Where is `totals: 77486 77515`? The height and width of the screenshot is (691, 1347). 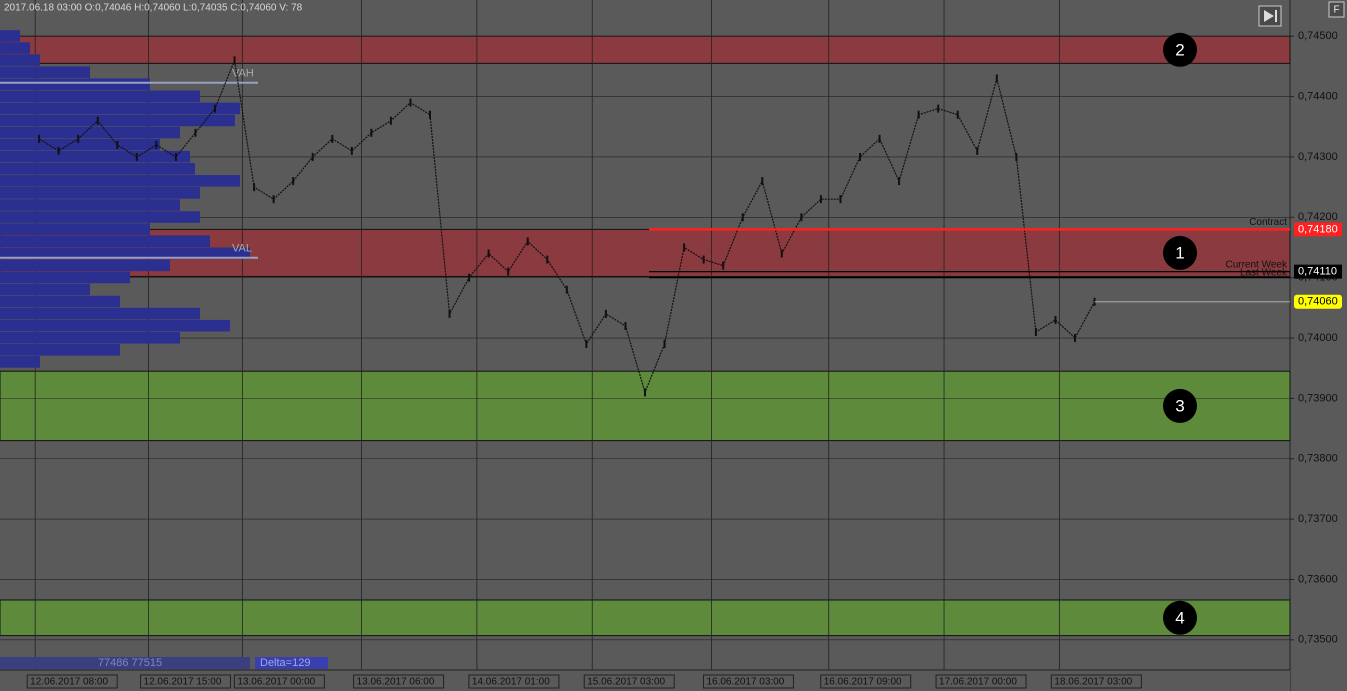
totals: 77486 77515 is located at coordinates (130, 663).